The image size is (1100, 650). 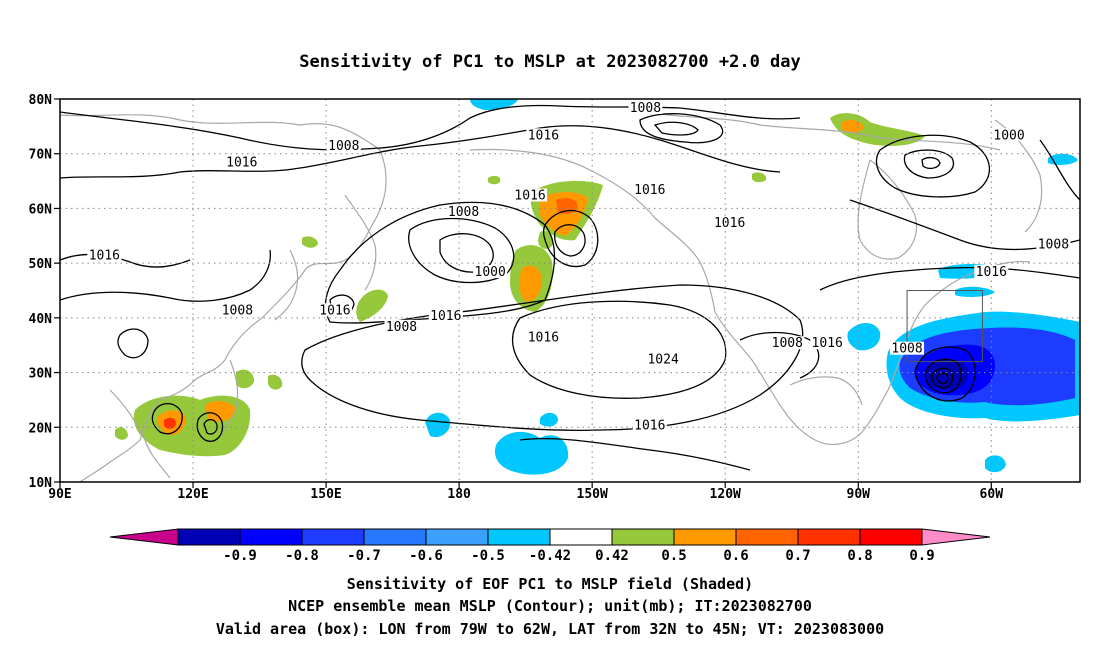 What do you see at coordinates (992, 494) in the screenshot?
I see `lon-tick-label: 60W` at bounding box center [992, 494].